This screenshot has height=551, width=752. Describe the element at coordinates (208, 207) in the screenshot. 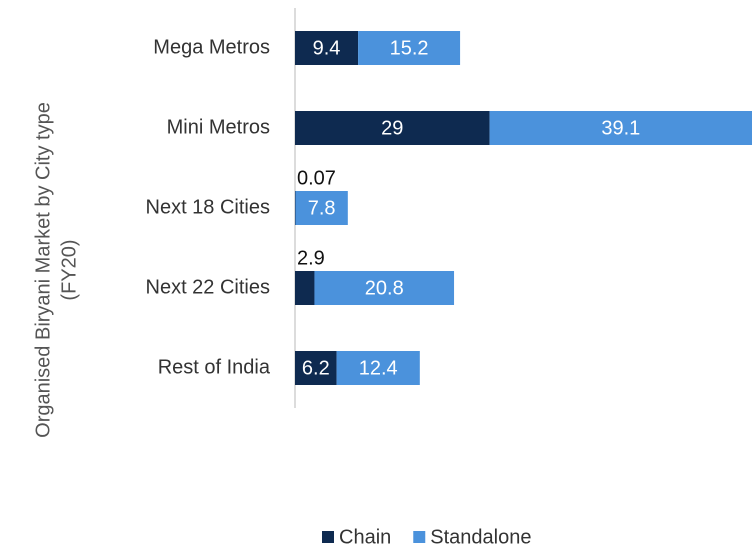

I see `y-tick-label: Next 18 Cities` at that location.